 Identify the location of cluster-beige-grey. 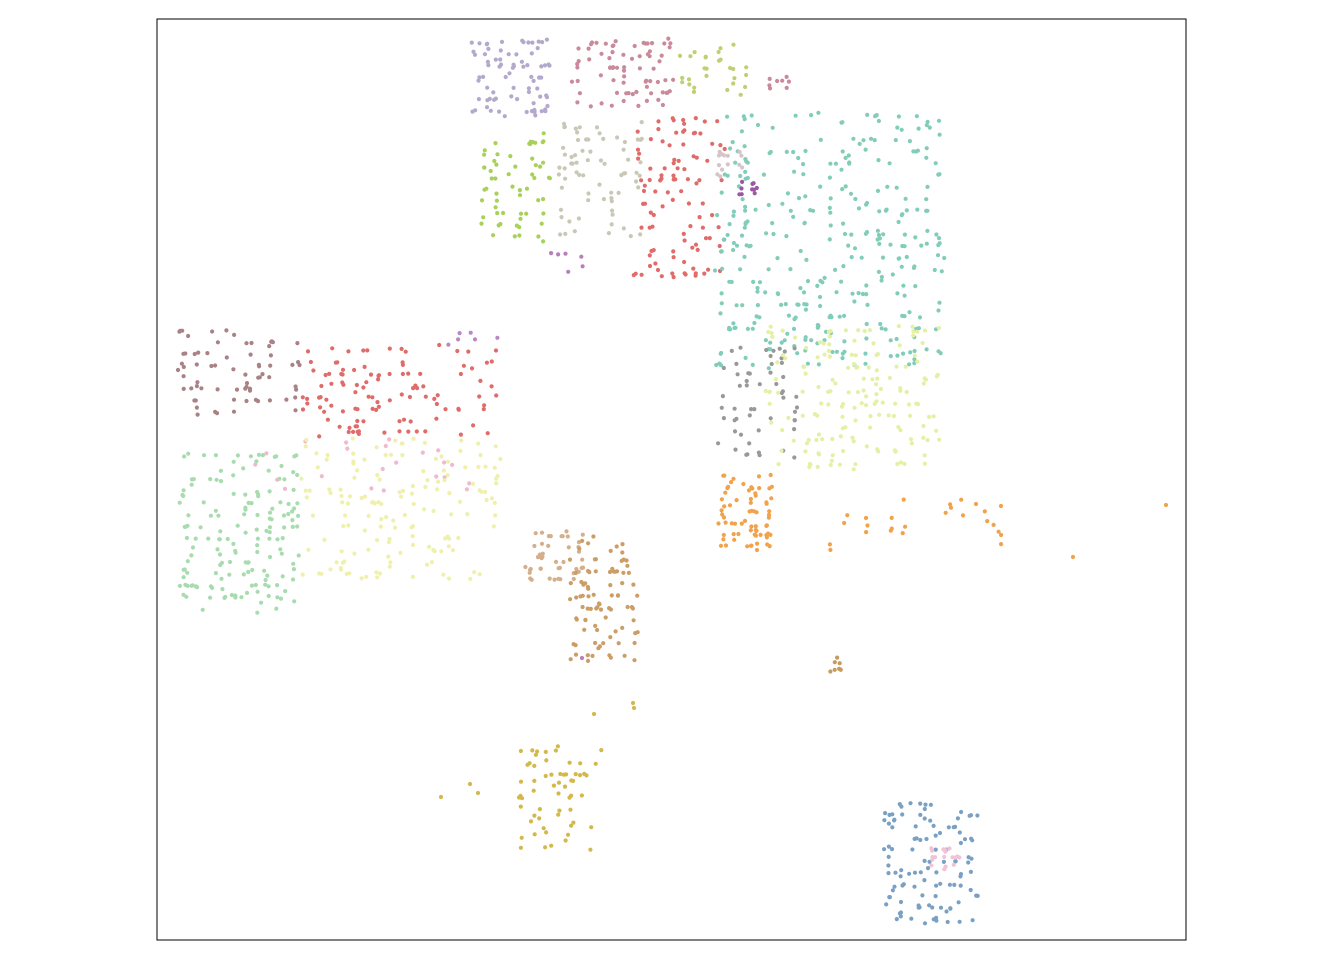
(600, 179).